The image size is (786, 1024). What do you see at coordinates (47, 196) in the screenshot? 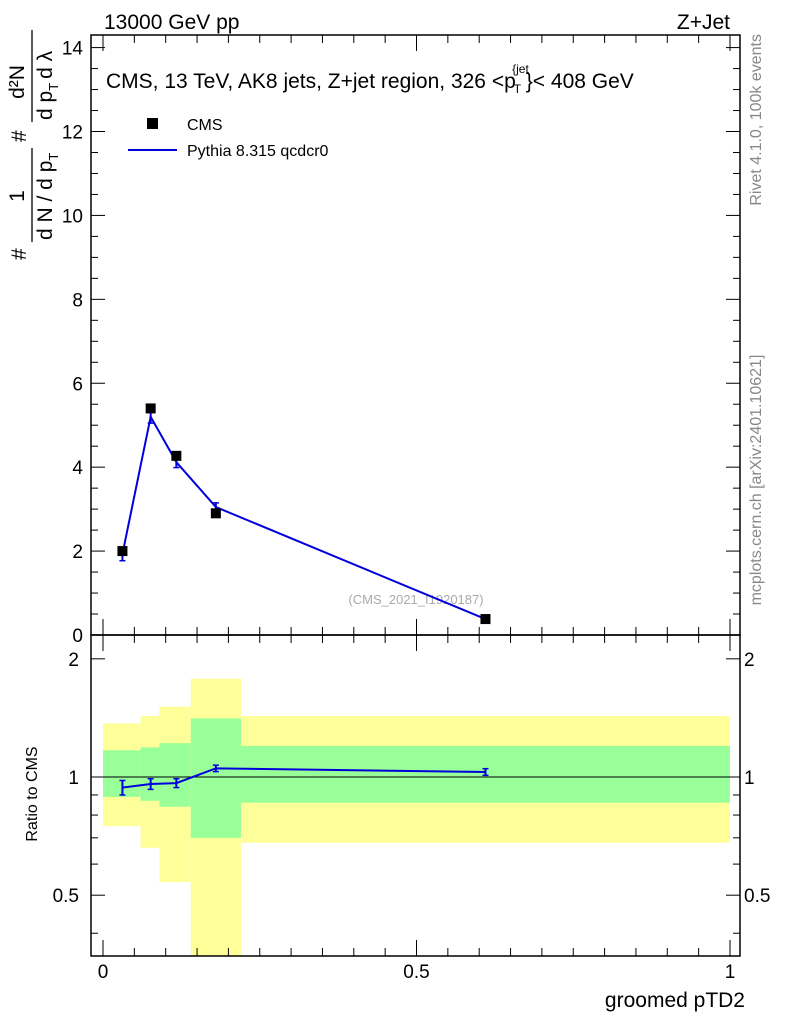
I see `ylabel-denominator-1: d N / d pT` at bounding box center [47, 196].